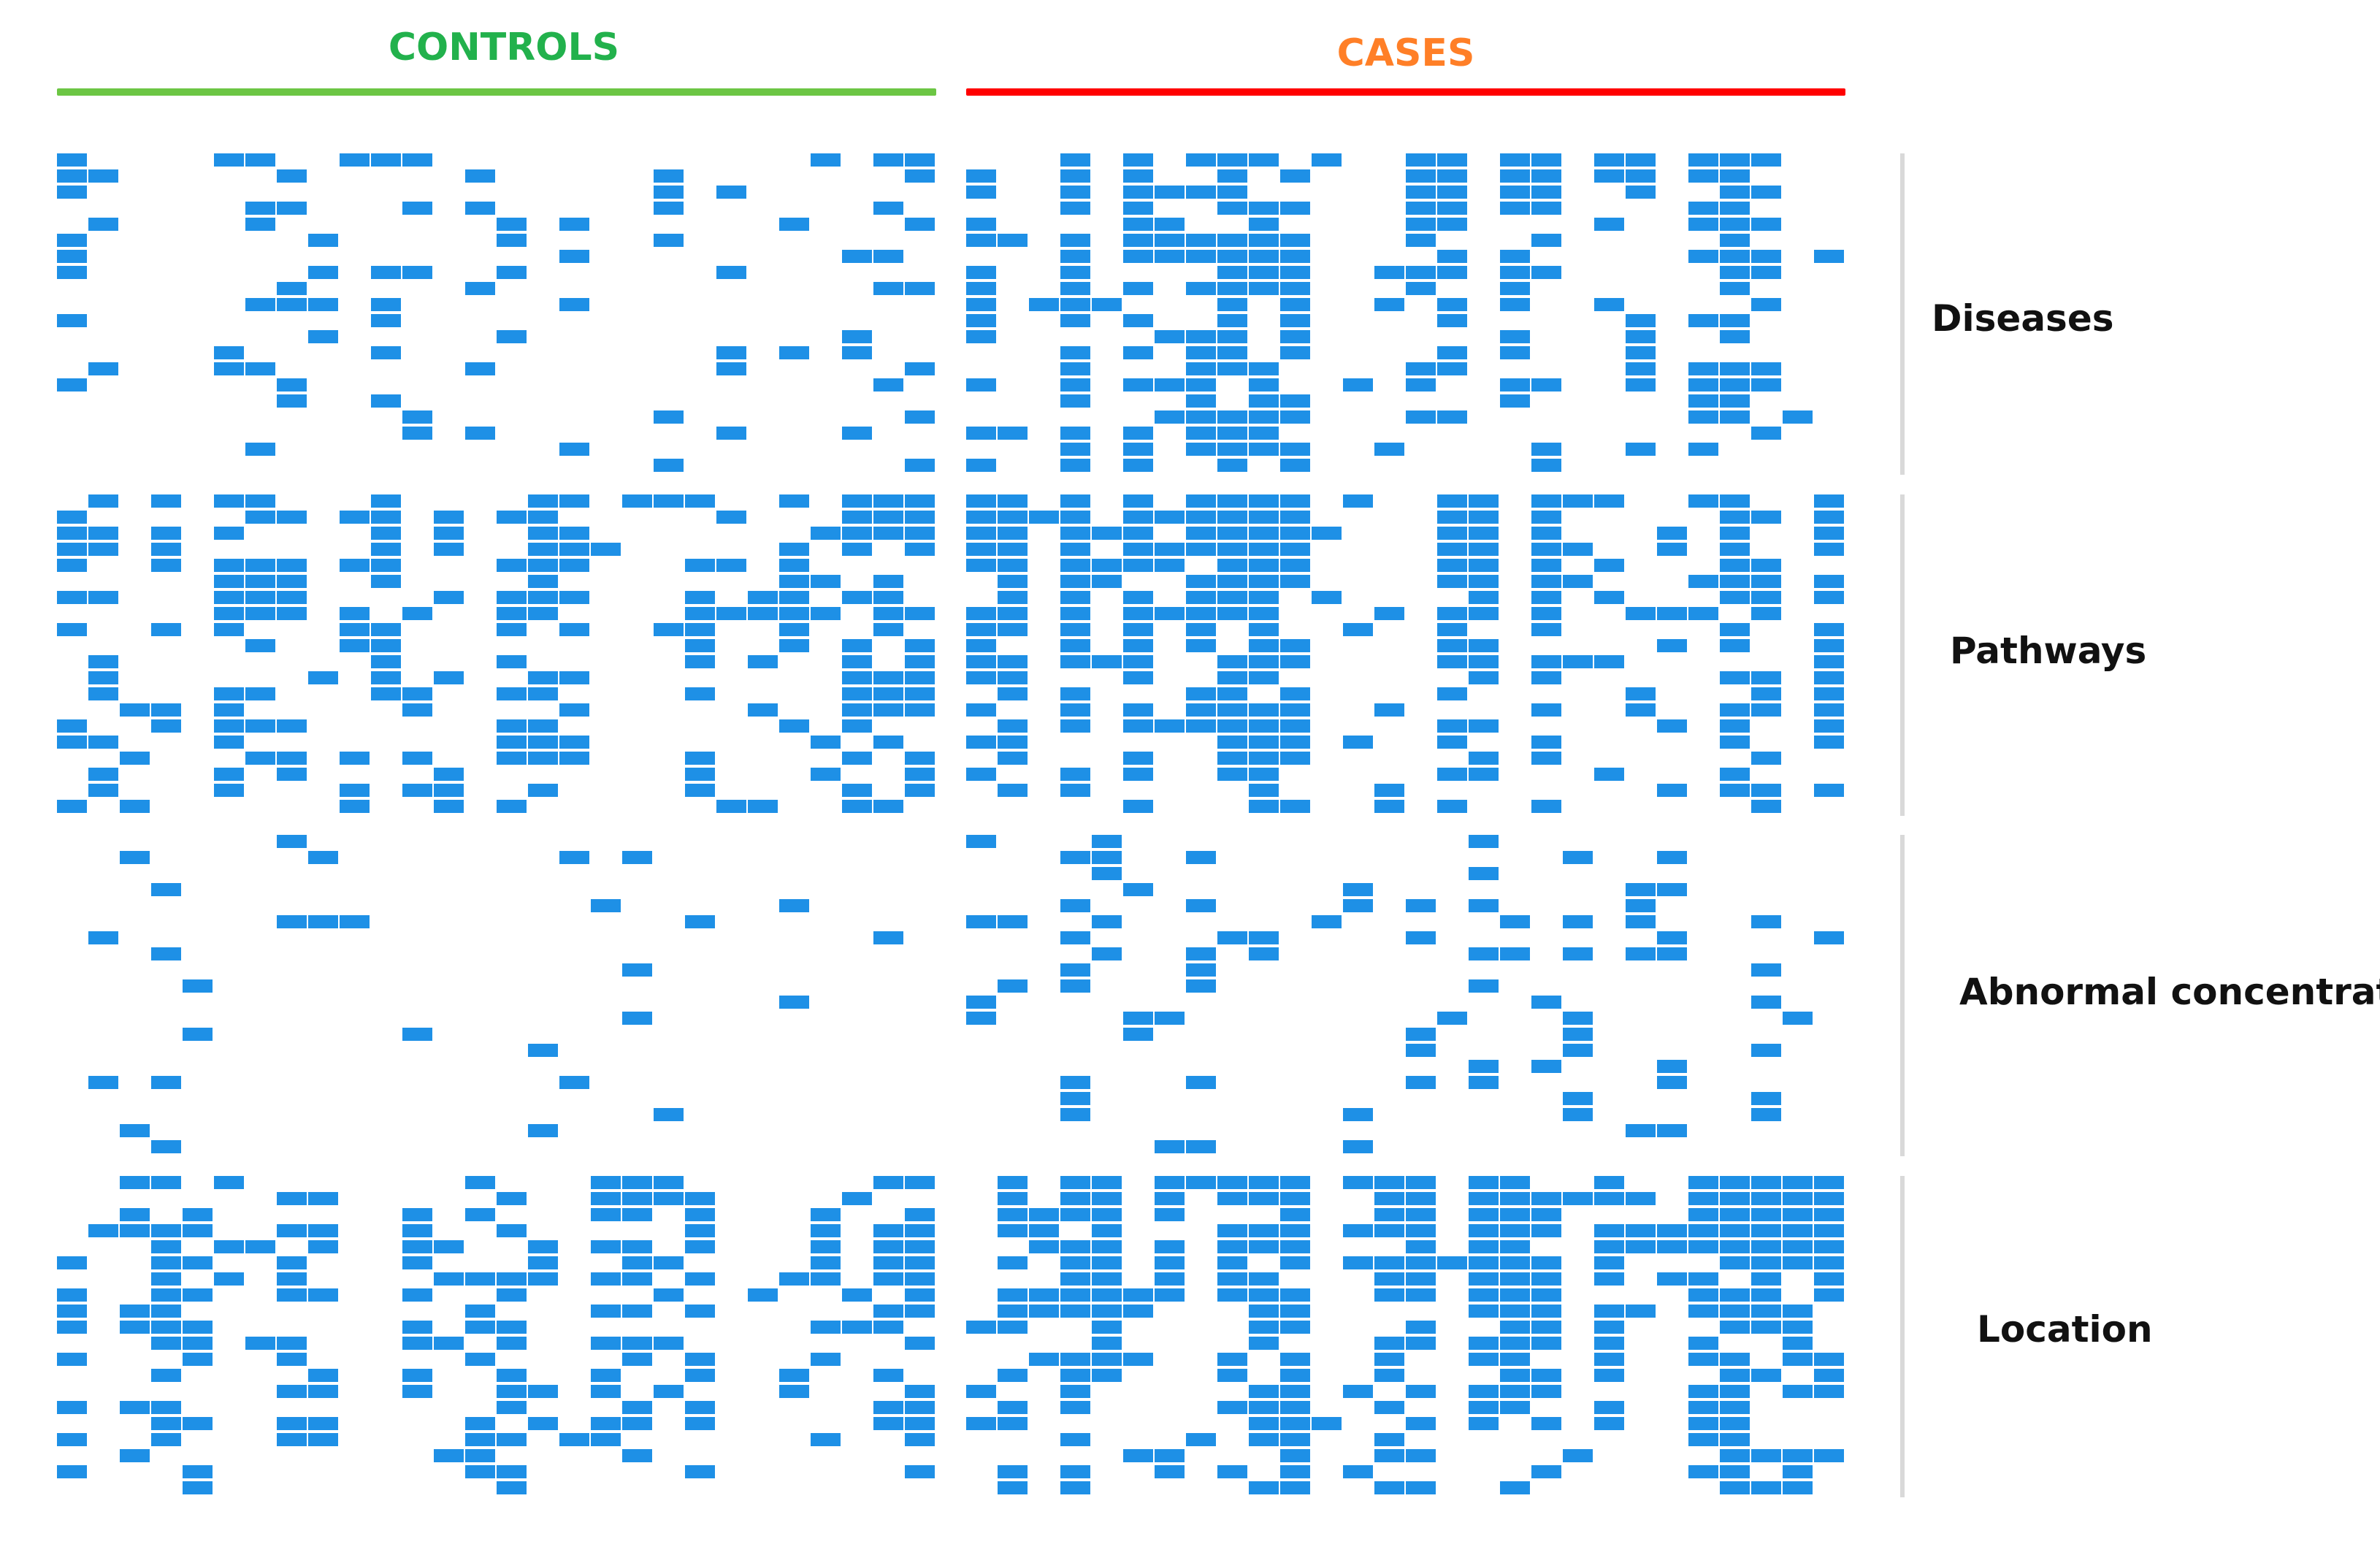 This screenshot has width=2380, height=1547. Describe the element at coordinates (2169, 992) in the screenshot. I see `category-label-abnormal-concentration: Abnormal concentration` at that location.